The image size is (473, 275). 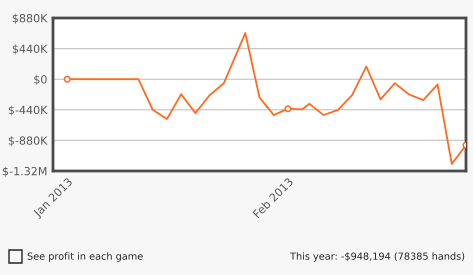 What do you see at coordinates (377, 257) in the screenshot?
I see `text: This year: -$948,194 (78385 hands)` at bounding box center [377, 257].